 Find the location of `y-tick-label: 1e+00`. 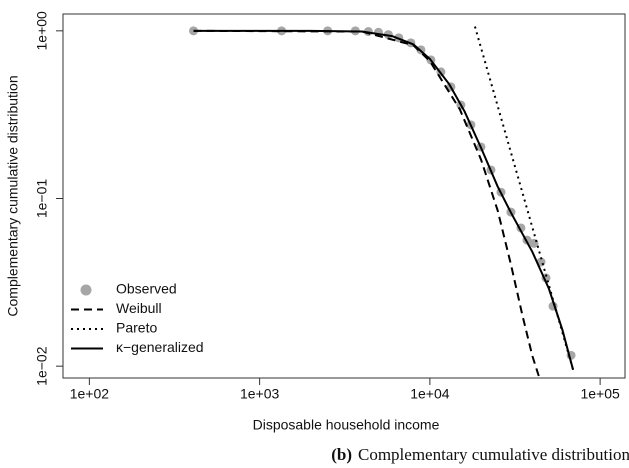

y-tick-label: 1e+00 is located at coordinates (42, 31).